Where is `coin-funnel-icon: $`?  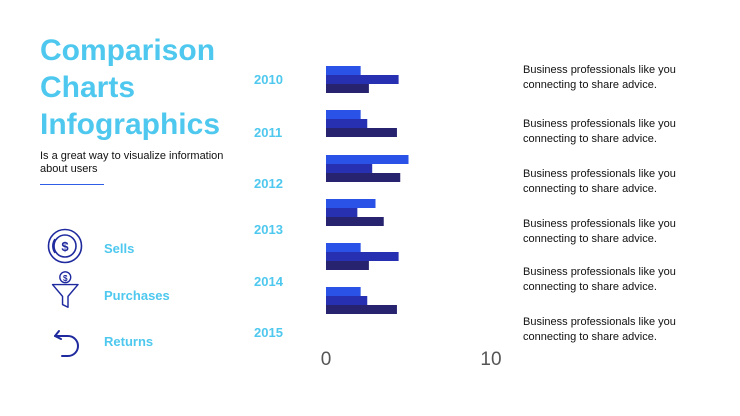
coin-funnel-icon: $ is located at coordinates (65, 289).